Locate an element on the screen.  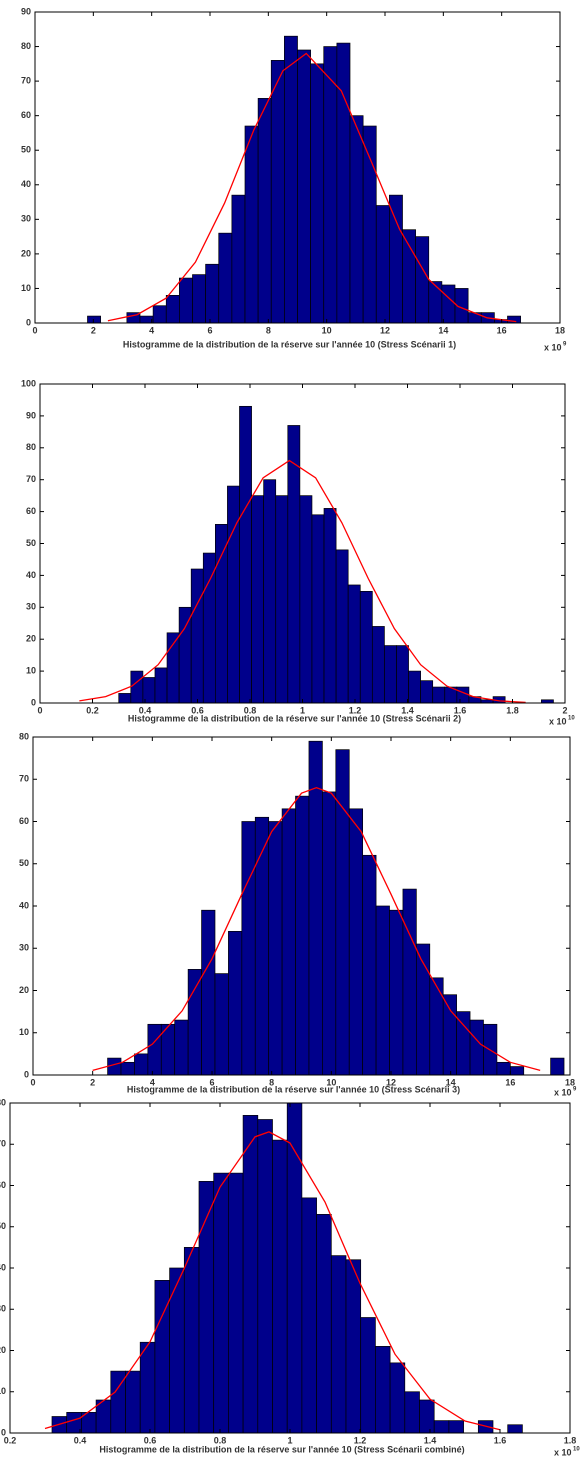
y-tick-label: 90 is located at coordinates (31, 415).